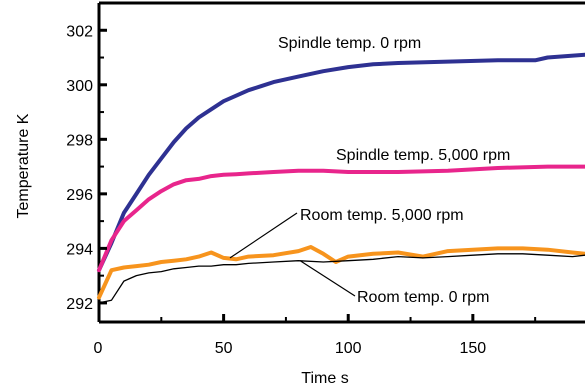  Describe the element at coordinates (79, 249) in the screenshot. I see `y-tick-label: 294` at that location.